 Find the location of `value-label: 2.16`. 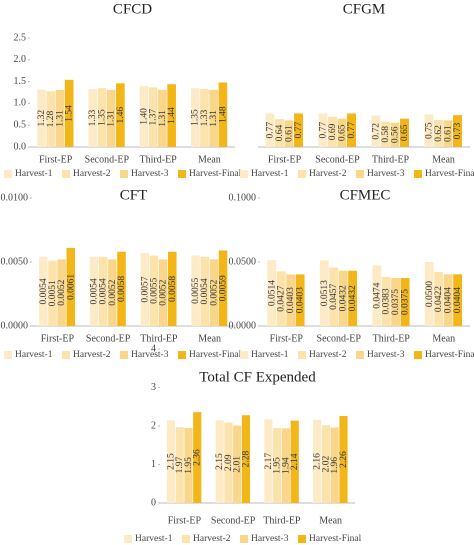

value-label: 2.16 is located at coordinates (318, 461).